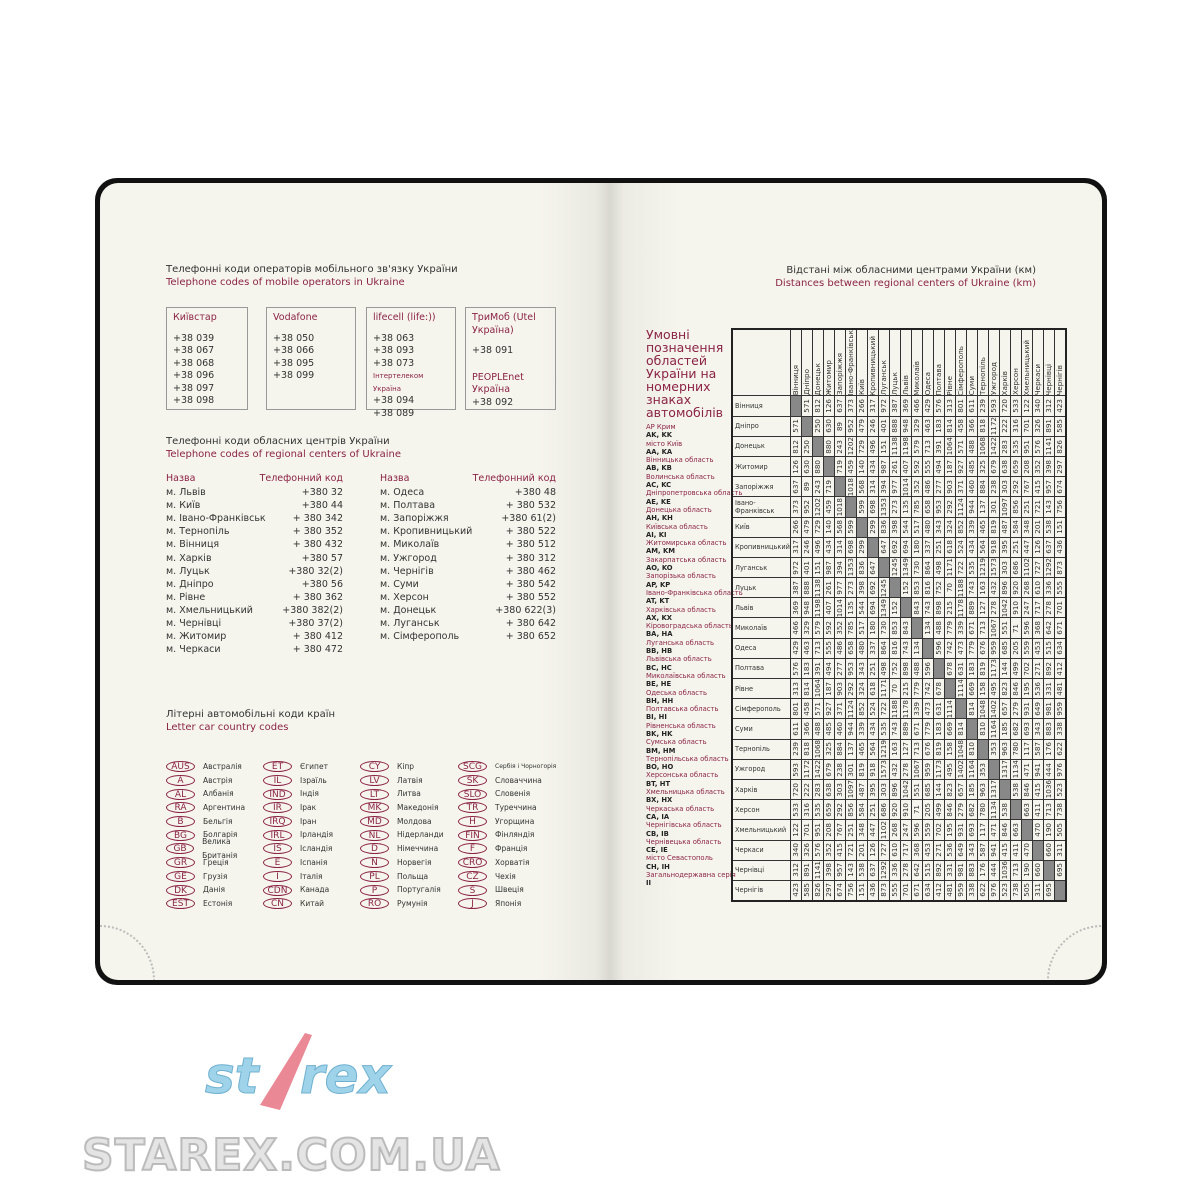  Describe the element at coordinates (960, 689) in the screenshot. I see `distance-cell: 1114` at that location.